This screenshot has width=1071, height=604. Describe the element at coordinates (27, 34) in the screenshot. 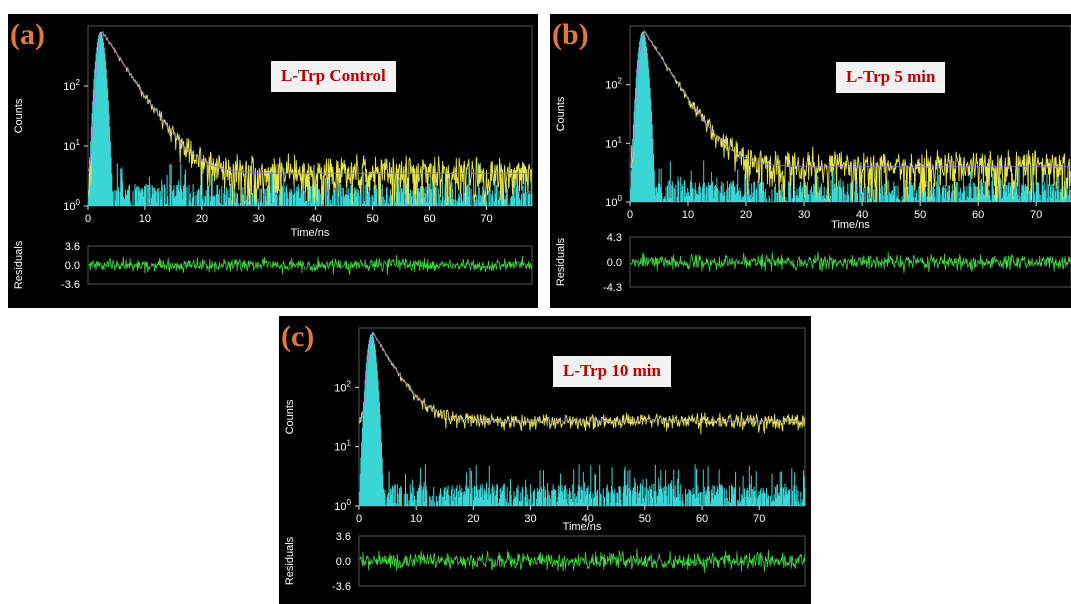

I see `panel-letter: (a)` at that location.